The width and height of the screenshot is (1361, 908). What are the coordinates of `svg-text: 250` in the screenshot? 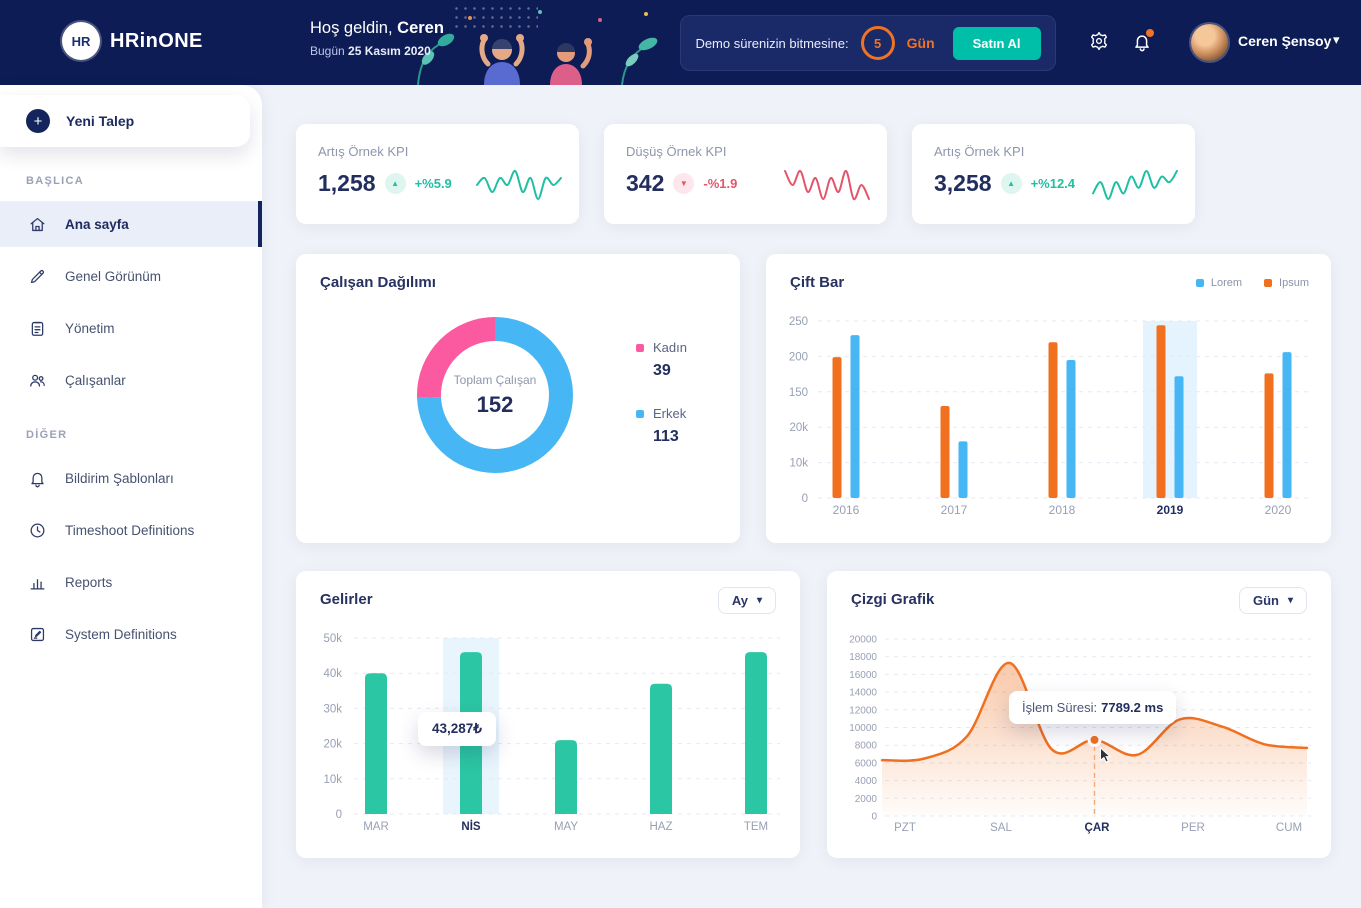 It's located at (798, 322).